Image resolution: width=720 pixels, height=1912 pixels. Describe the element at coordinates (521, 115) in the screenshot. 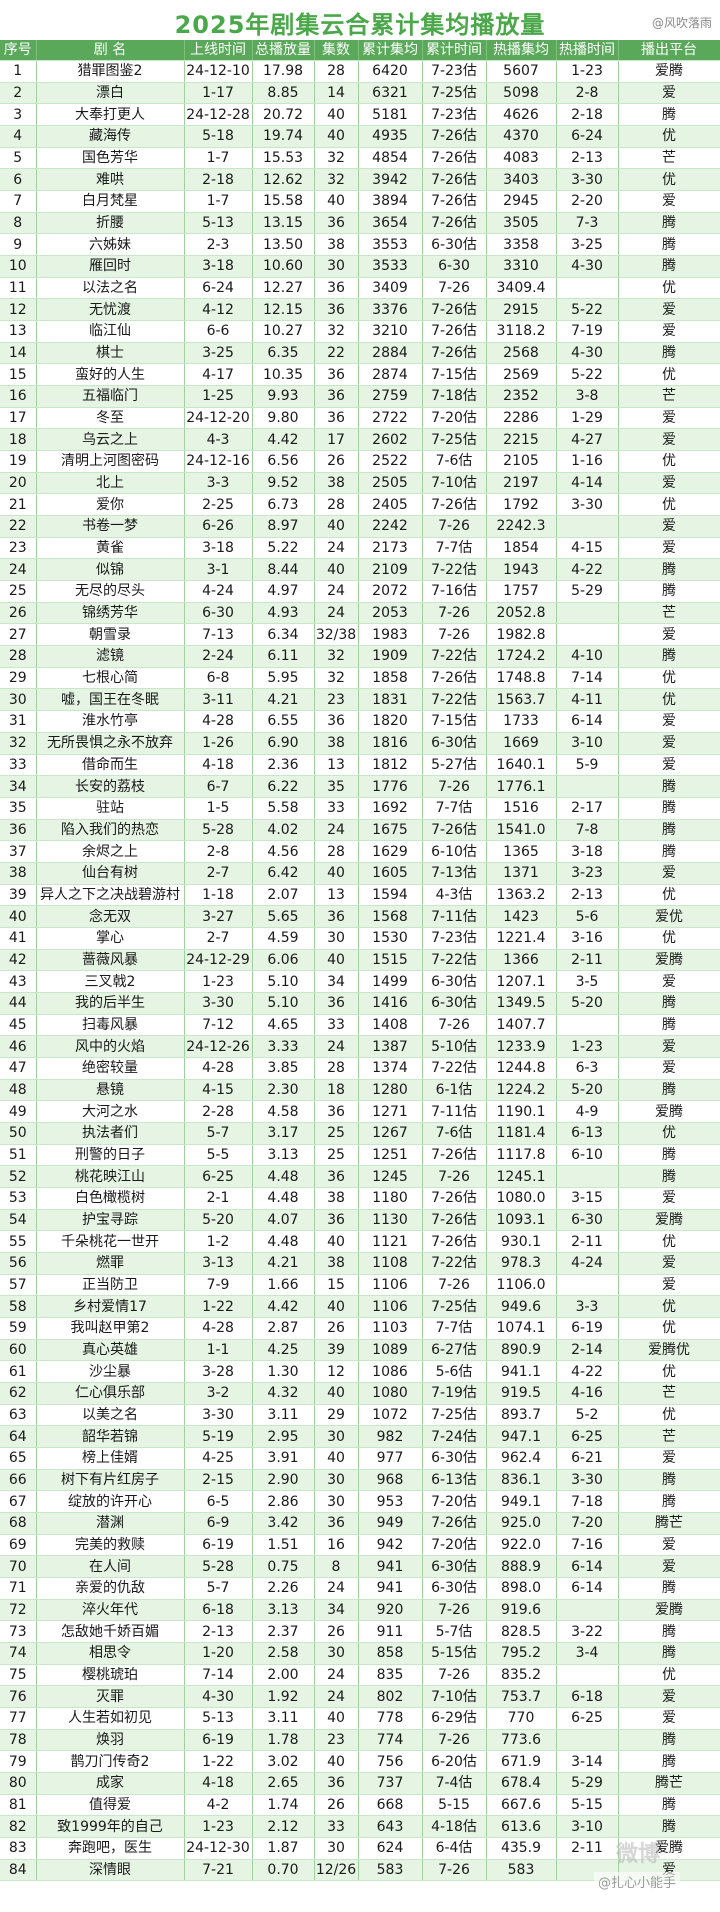

I see `peak-avg-cell: 4626` at that location.